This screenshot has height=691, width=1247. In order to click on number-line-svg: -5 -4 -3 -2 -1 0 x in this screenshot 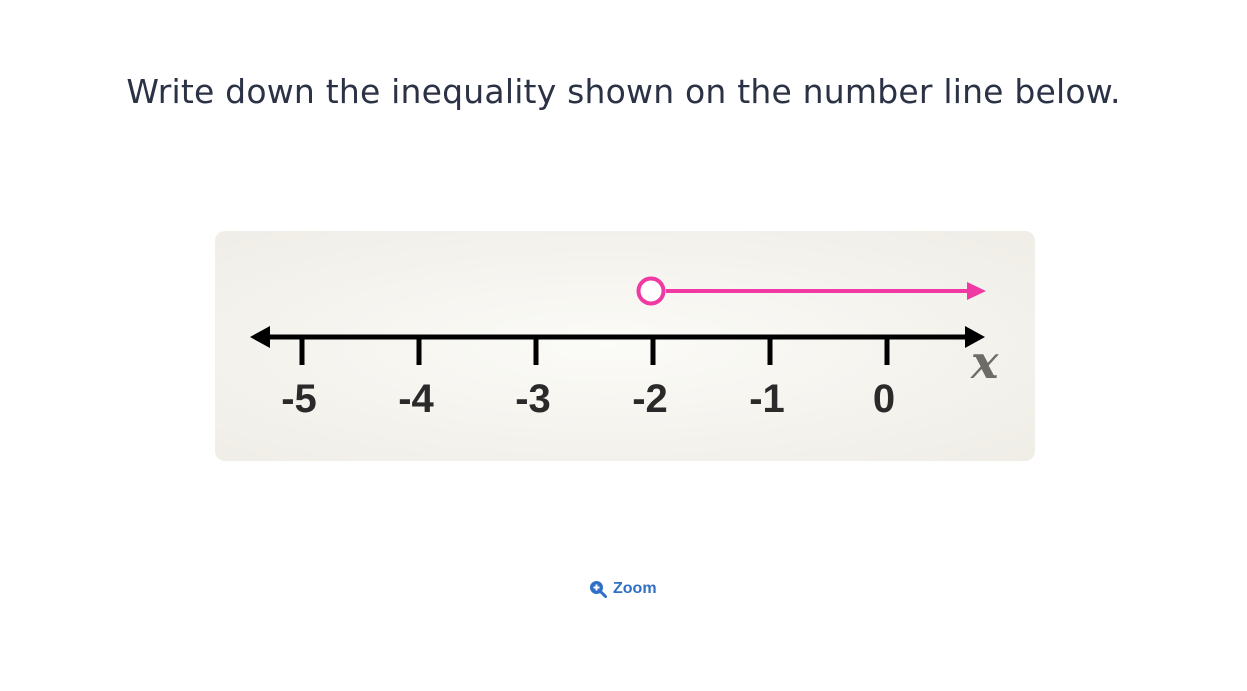, I will do `click(624, 348)`.